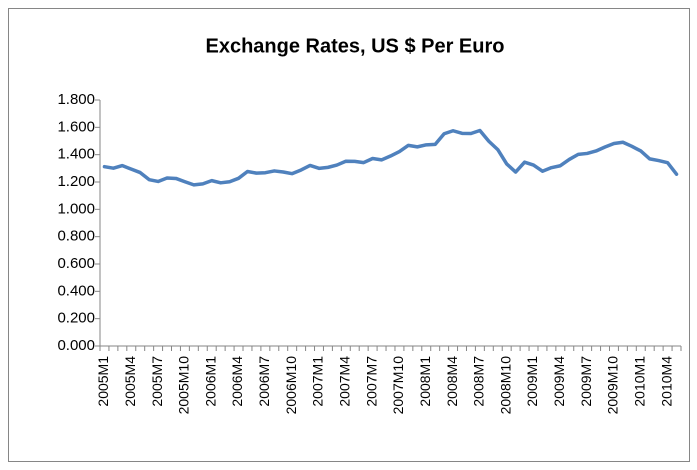 The width and height of the screenshot is (697, 470). Describe the element at coordinates (479, 381) in the screenshot. I see `x-tick-label: 2008M7` at that location.